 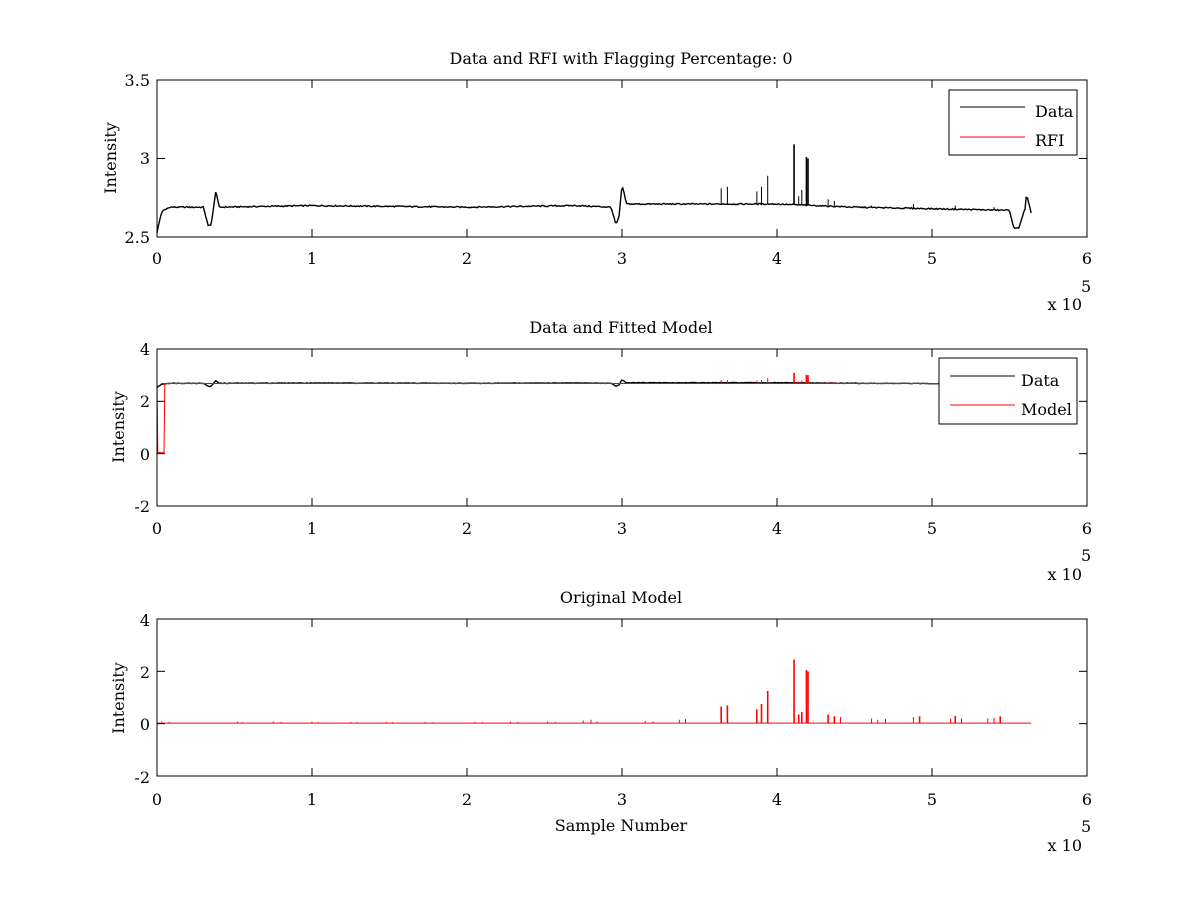 What do you see at coordinates (137, 237) in the screenshot?
I see `panel-1-ytick-label: 2.5` at bounding box center [137, 237].